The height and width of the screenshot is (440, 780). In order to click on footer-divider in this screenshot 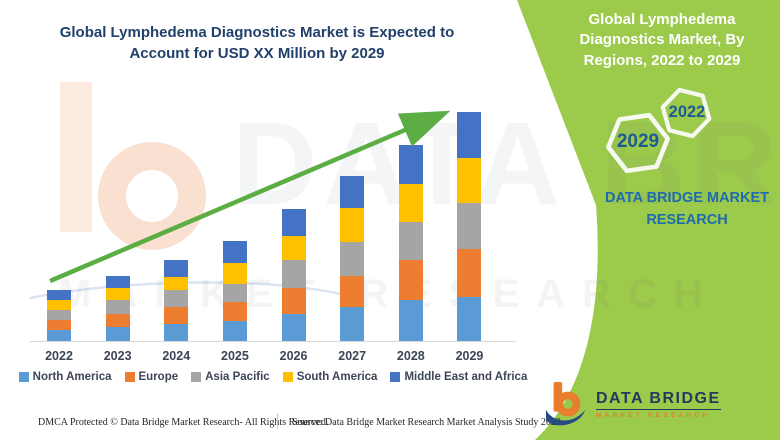, I will do `click(277, 421)`.